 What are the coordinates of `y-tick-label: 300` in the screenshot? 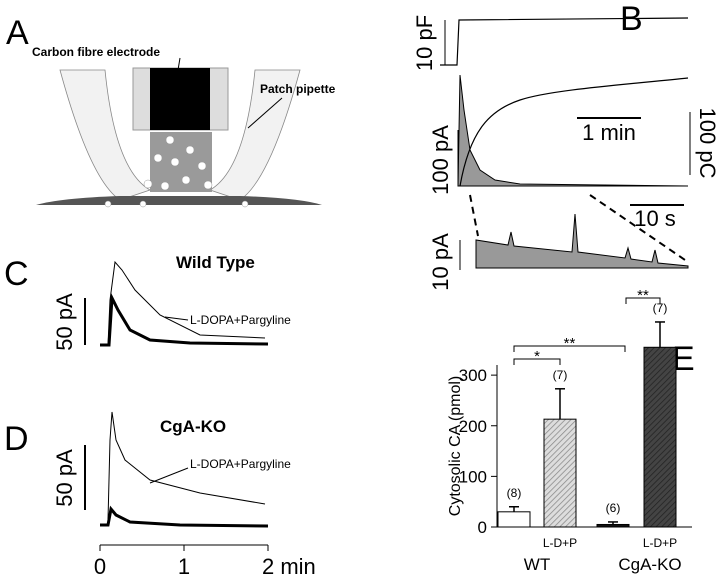 It's located at (473, 375).